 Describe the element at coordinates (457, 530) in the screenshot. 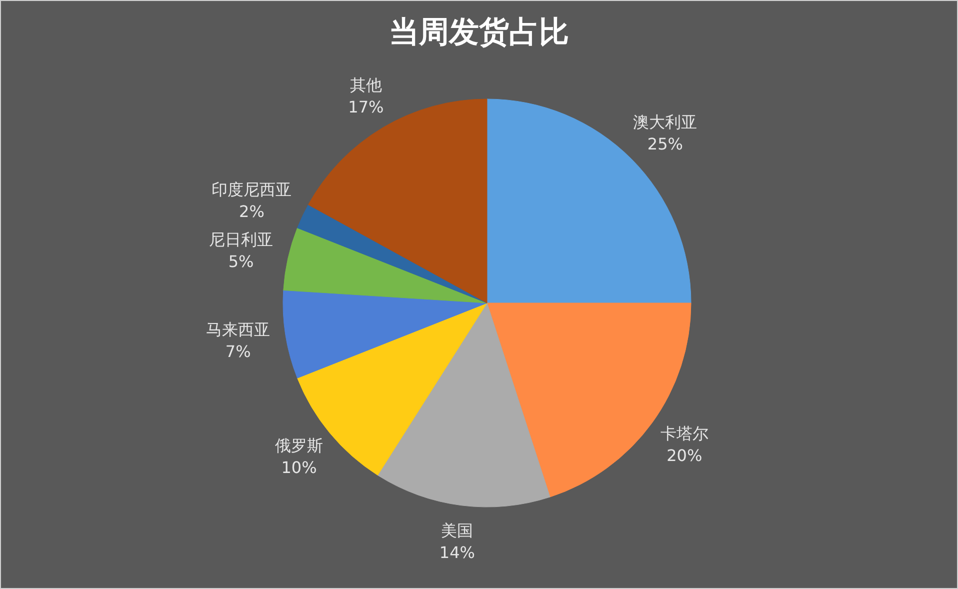

I see `slice-label: 美国` at that location.